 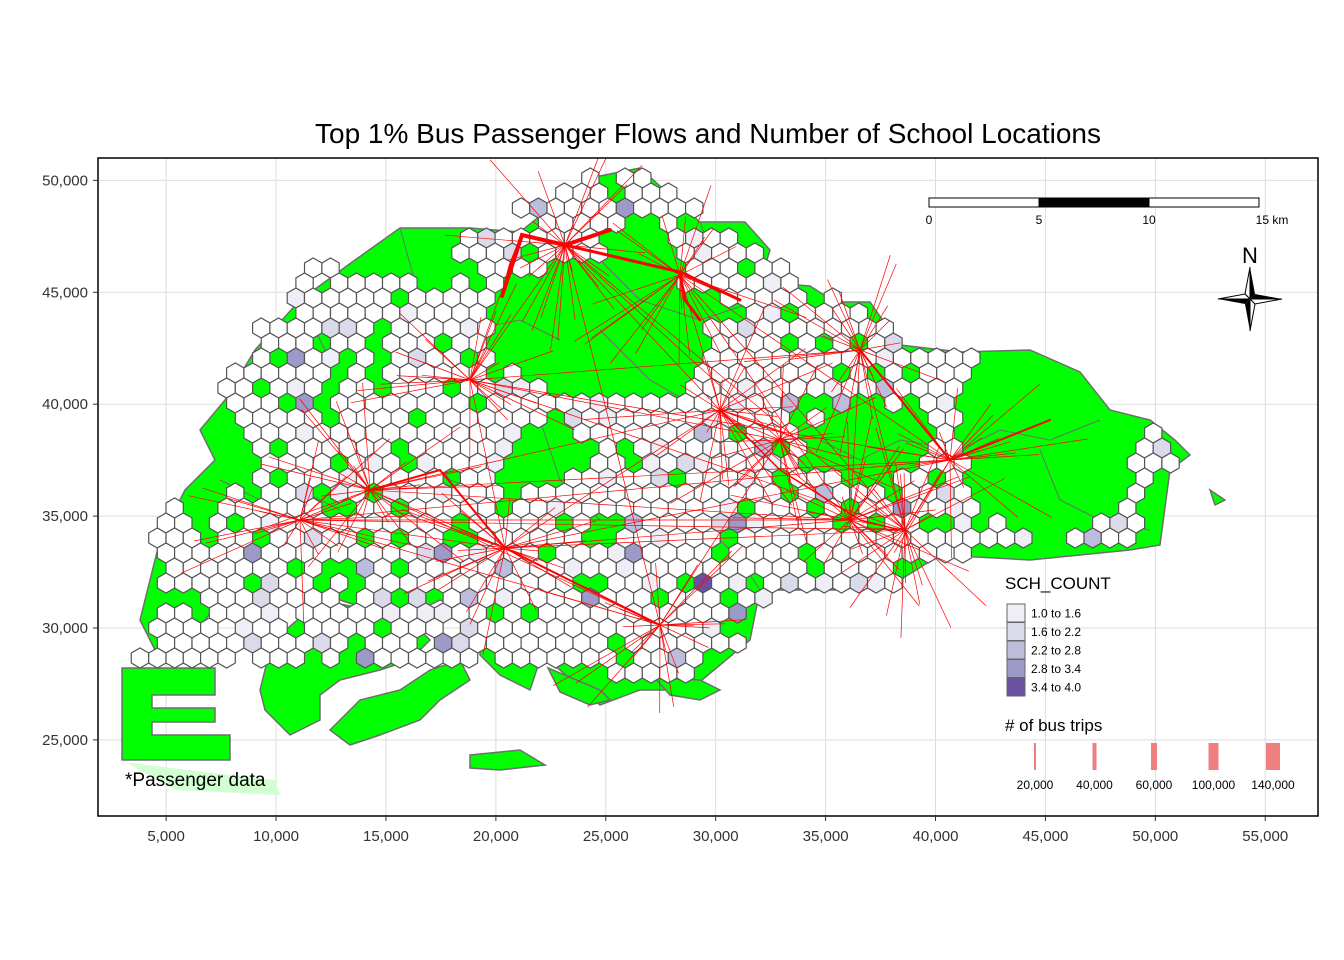 I want to click on scale-bar: 0 5 10 15 km, so click(x=1107, y=212).